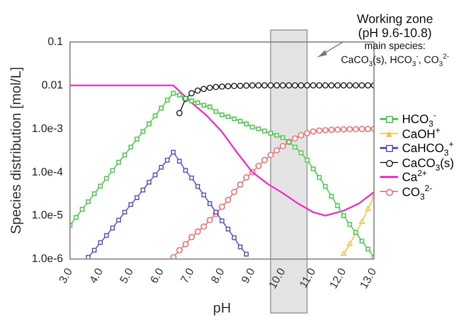 This screenshot has width=462, height=325. I want to click on text: Working zone, so click(395, 19).